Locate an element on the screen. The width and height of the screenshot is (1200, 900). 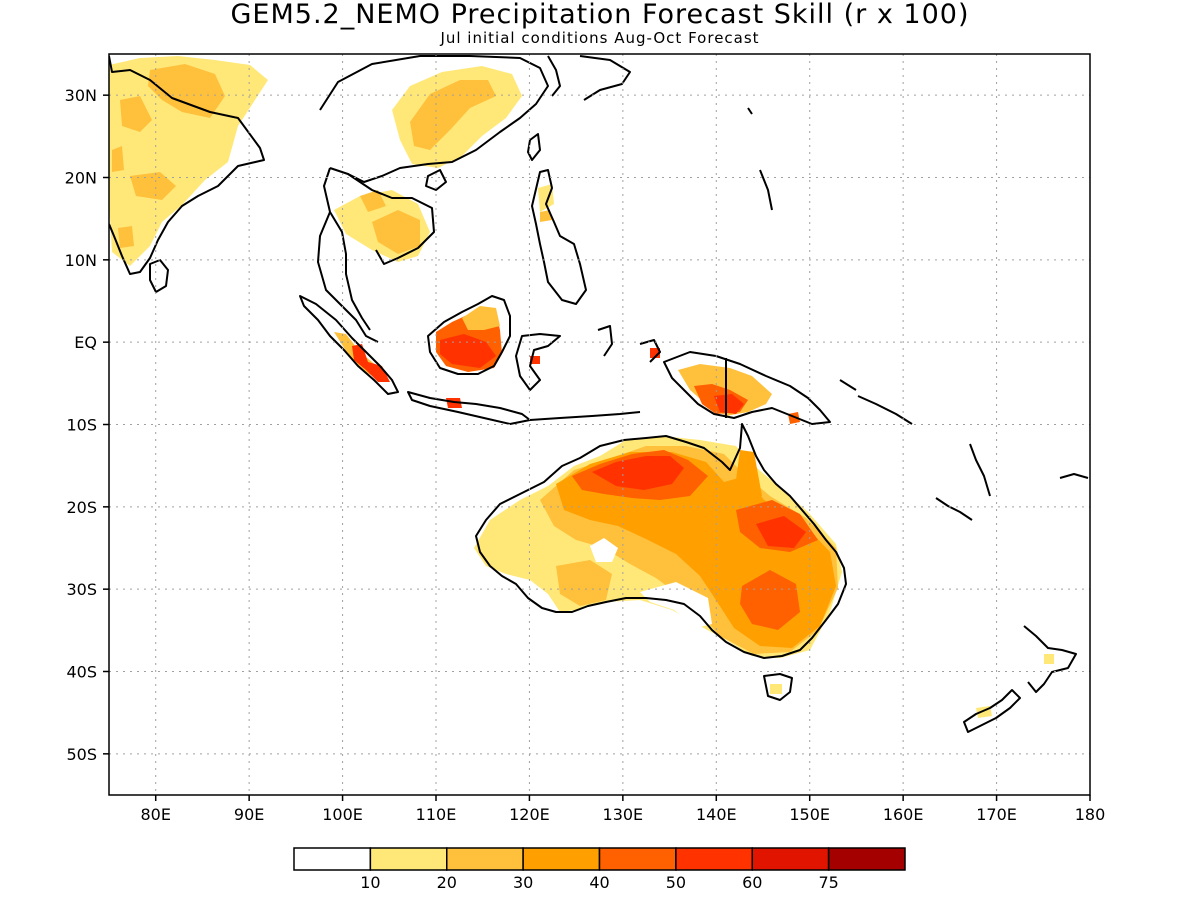
lat-tick-label: 20S is located at coordinates (81, 507).